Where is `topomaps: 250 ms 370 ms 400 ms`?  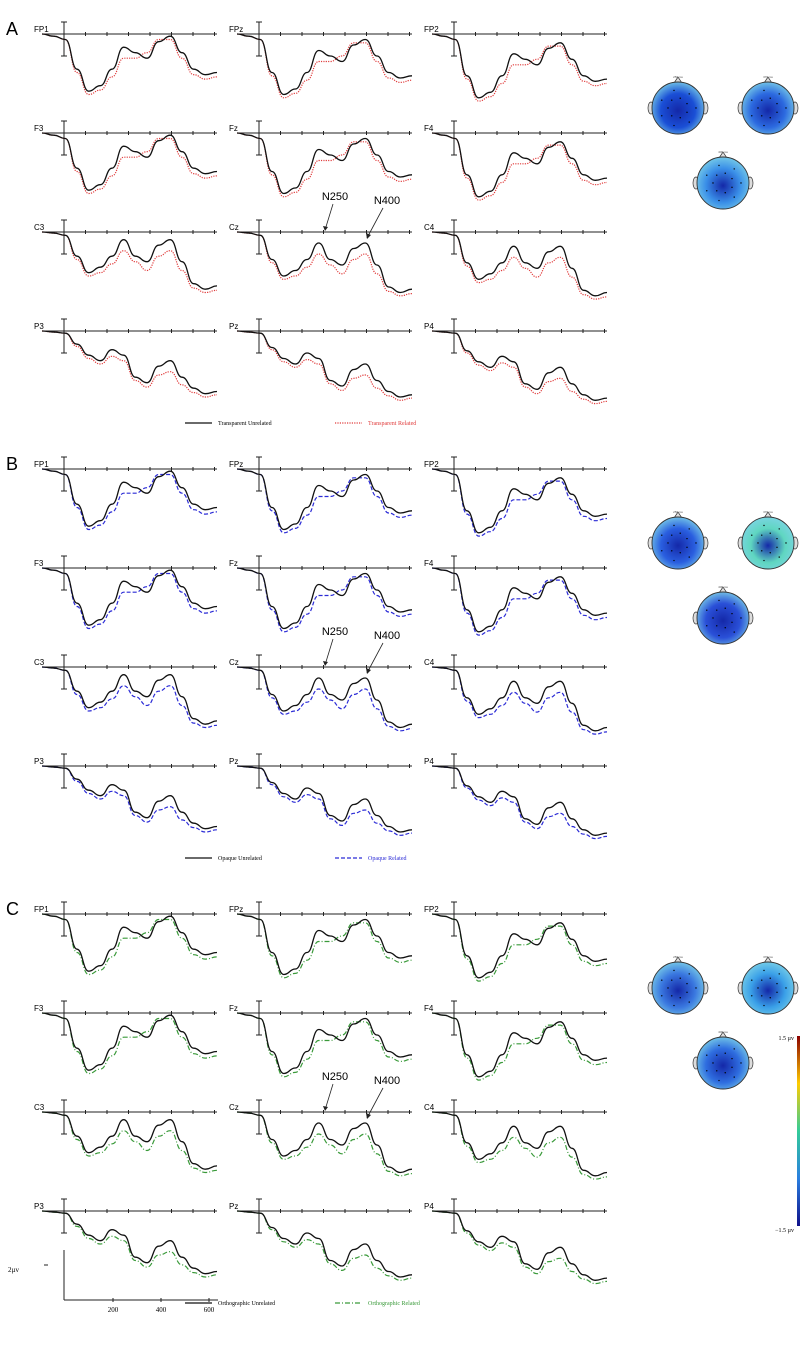
topomaps: 250 ms 370 ms 400 ms is located at coordinates (723, 577).